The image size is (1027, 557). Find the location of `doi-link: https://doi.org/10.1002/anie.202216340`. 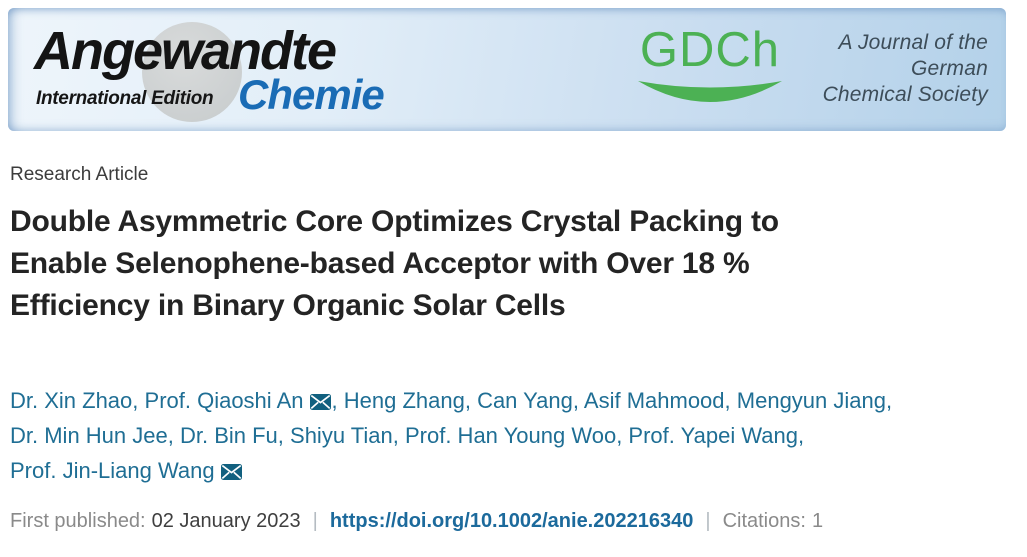

doi-link: https://doi.org/10.1002/anie.202216340 is located at coordinates (511, 521).